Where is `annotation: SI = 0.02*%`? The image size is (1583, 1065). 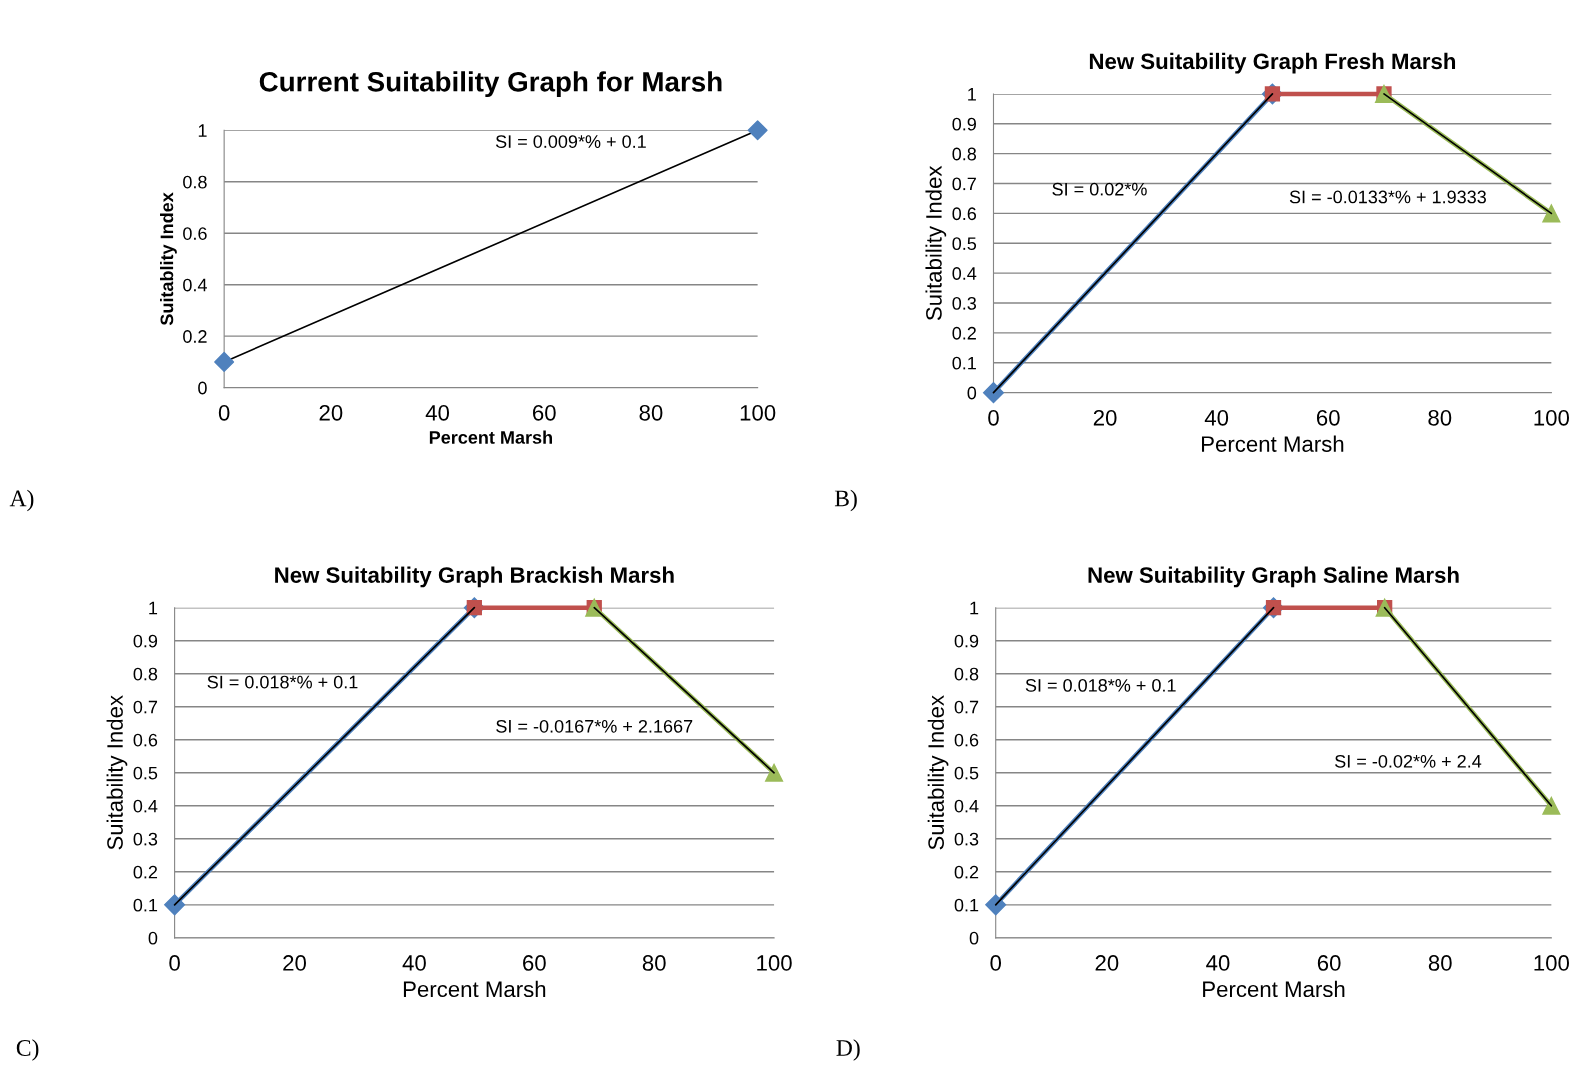
annotation: SI = 0.02*% is located at coordinates (1099, 189).